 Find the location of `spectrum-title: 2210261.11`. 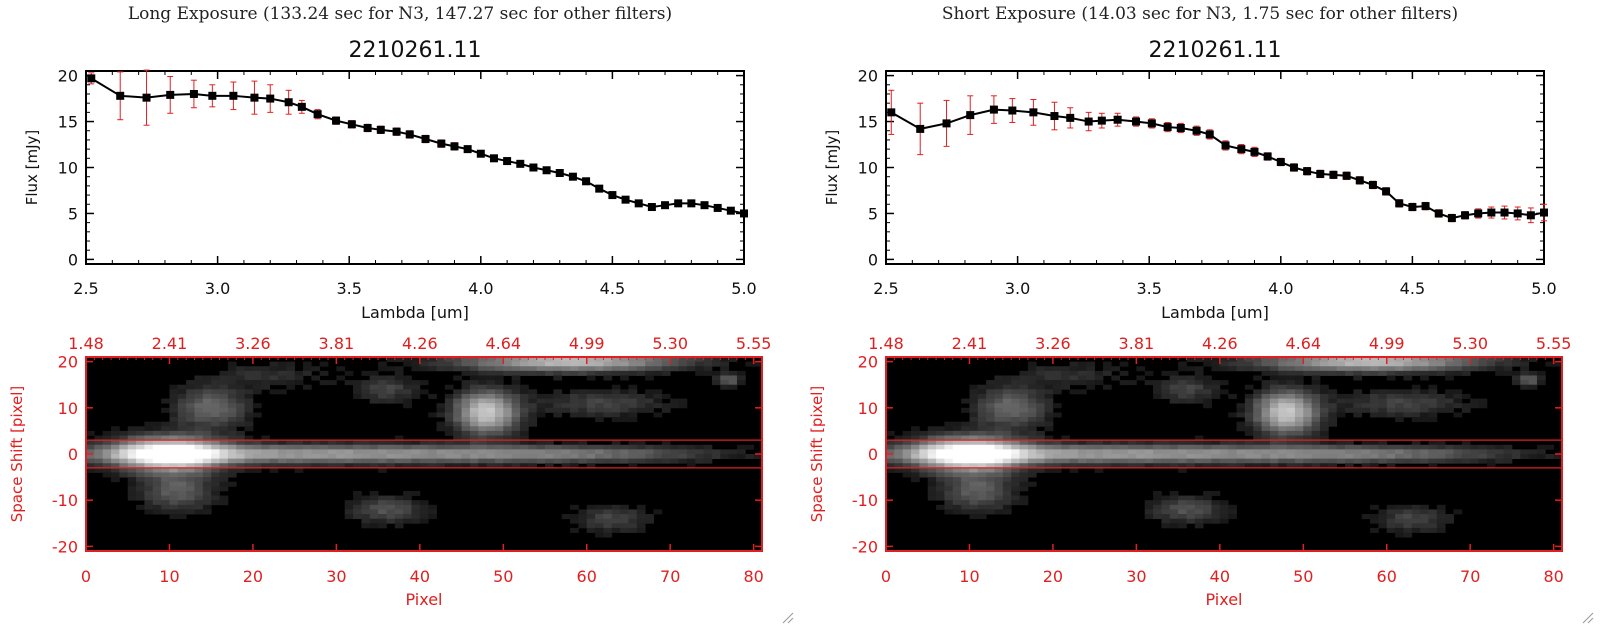

spectrum-title: 2210261.11 is located at coordinates (1215, 50).